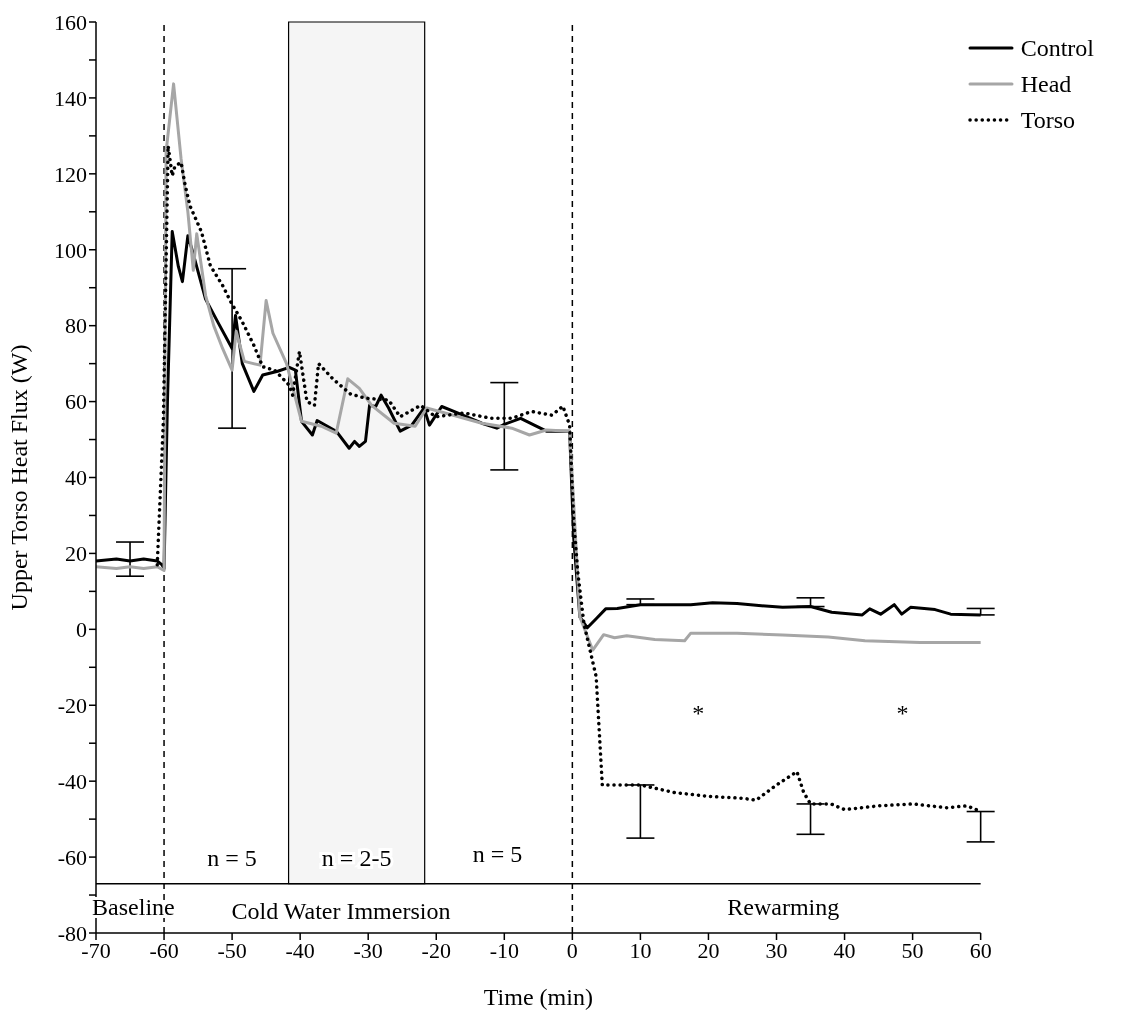  Describe the element at coordinates (72, 706) in the screenshot. I see `y-tick-label: -20` at that location.